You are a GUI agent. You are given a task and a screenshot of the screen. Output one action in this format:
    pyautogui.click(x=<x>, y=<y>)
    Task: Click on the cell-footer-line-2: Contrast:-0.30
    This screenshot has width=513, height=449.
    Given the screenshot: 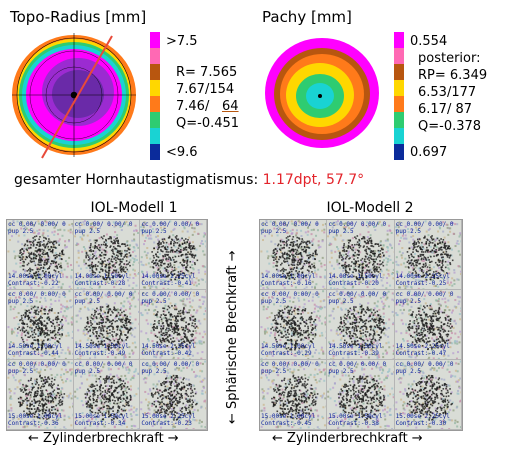 What is the action you would take?
    pyautogui.click(x=421, y=423)
    